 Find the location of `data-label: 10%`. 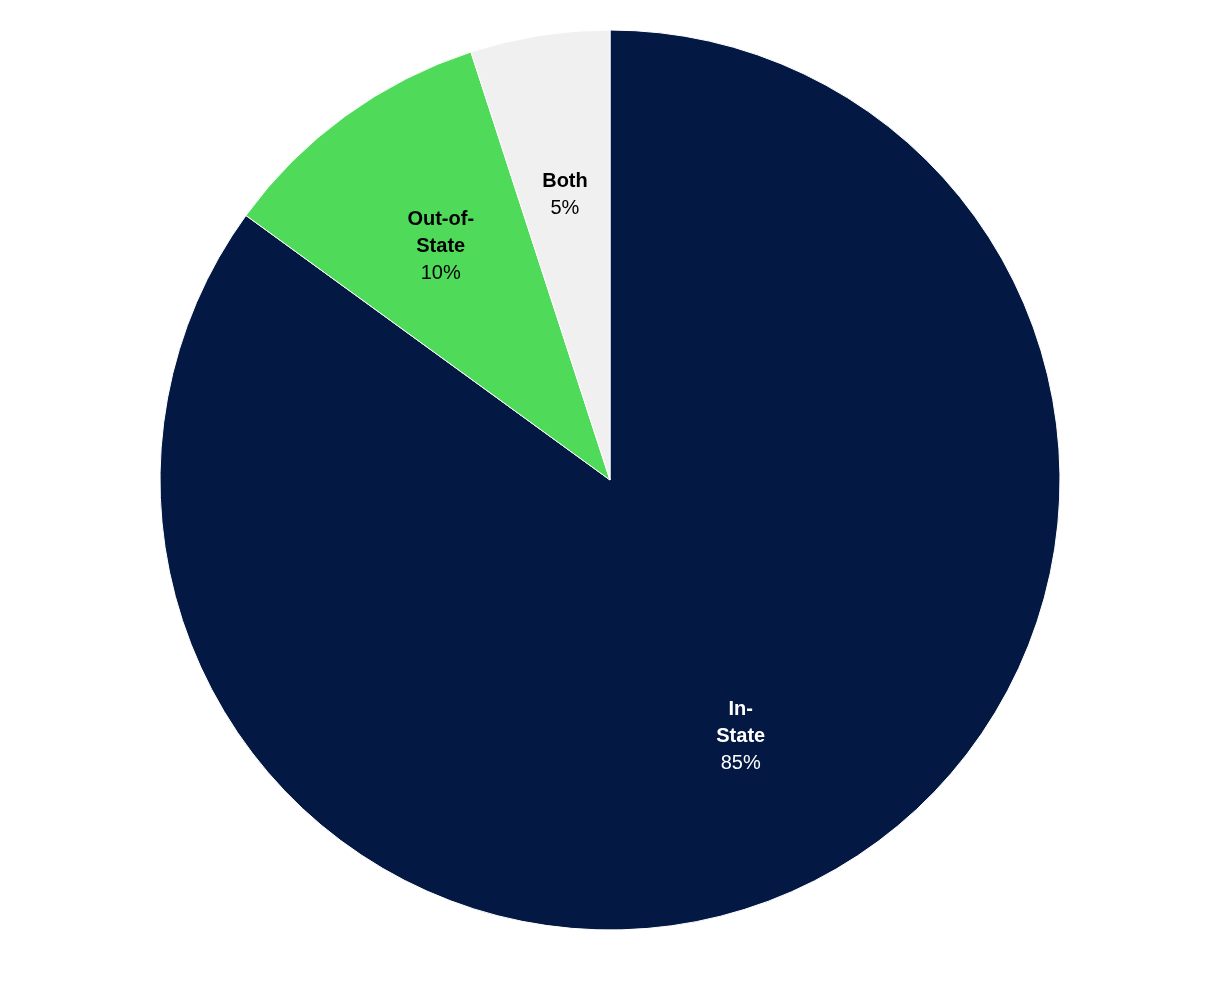

data-label: 10% is located at coordinates (440, 272).